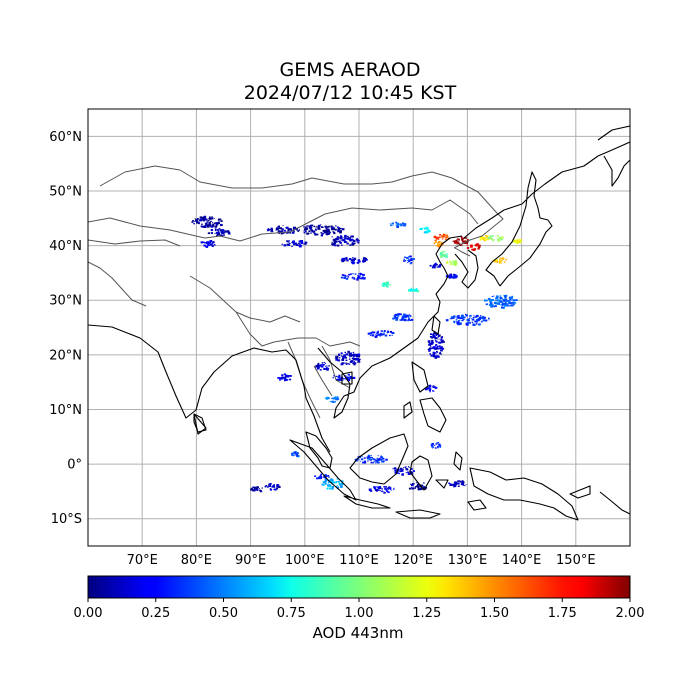  I want to click on colorbar, so click(359, 587).